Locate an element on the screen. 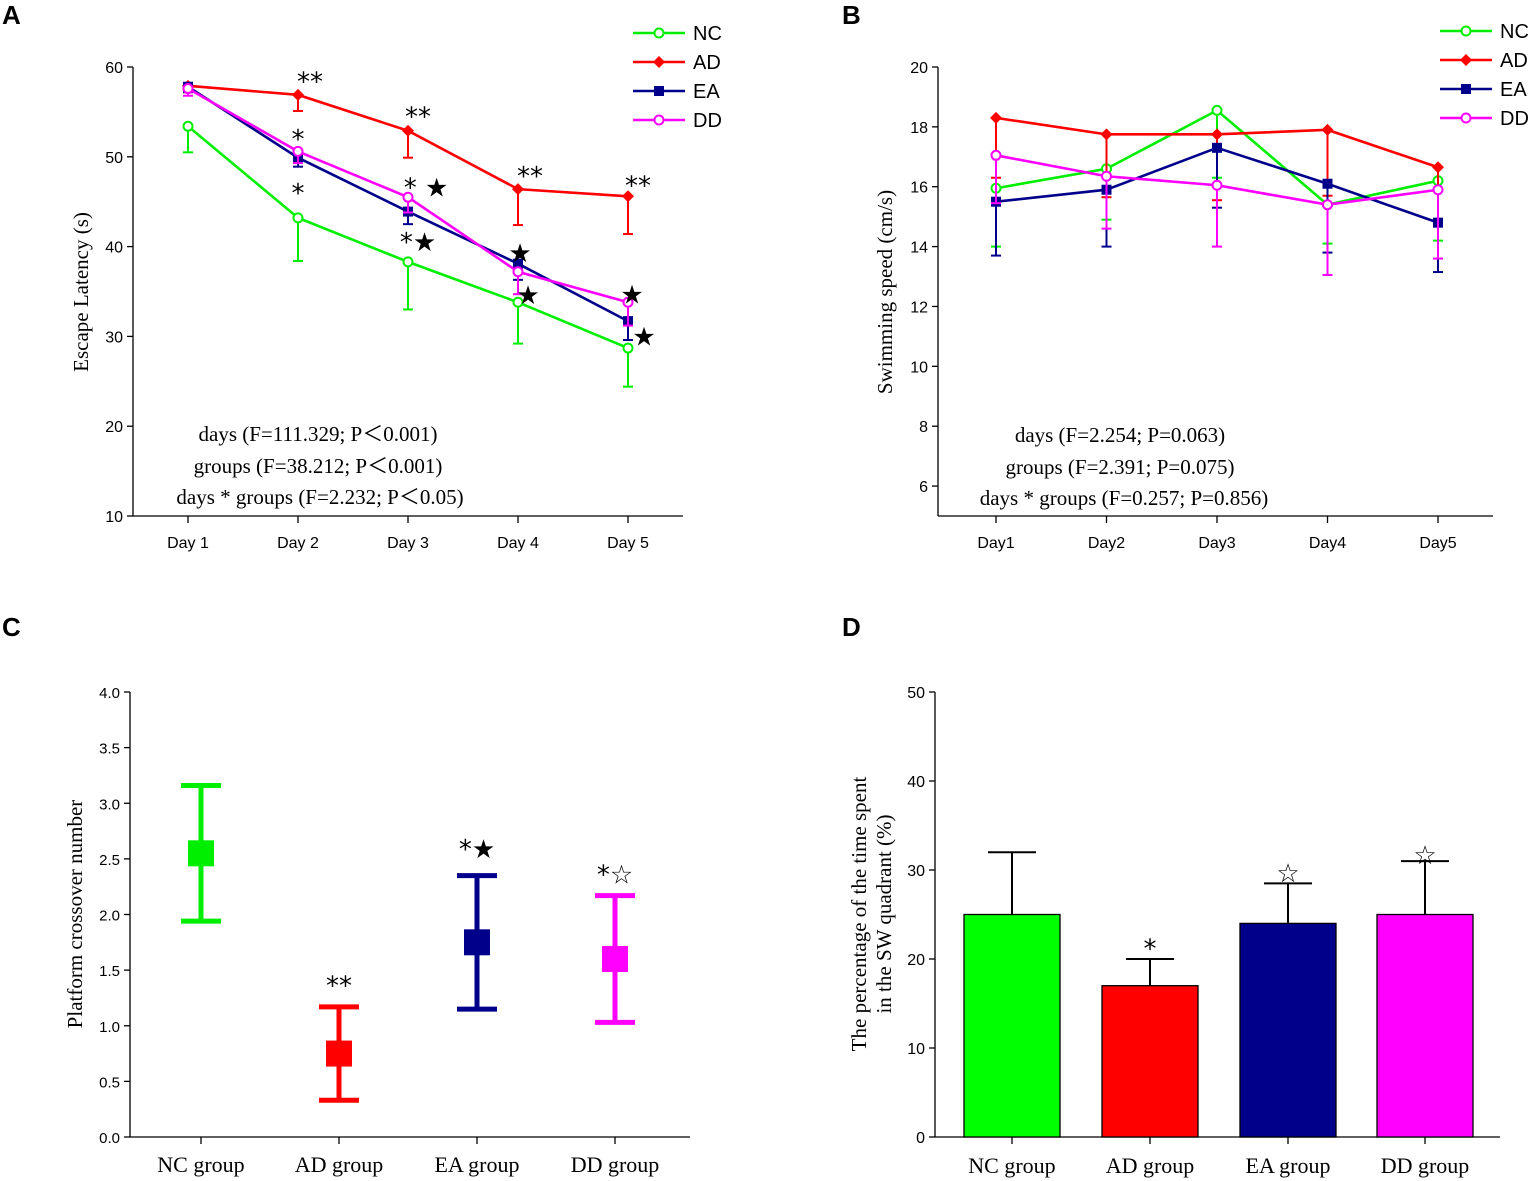 The width and height of the screenshot is (1536, 1181). panel-d-x-tick-label: EA group is located at coordinates (1288, 1165).